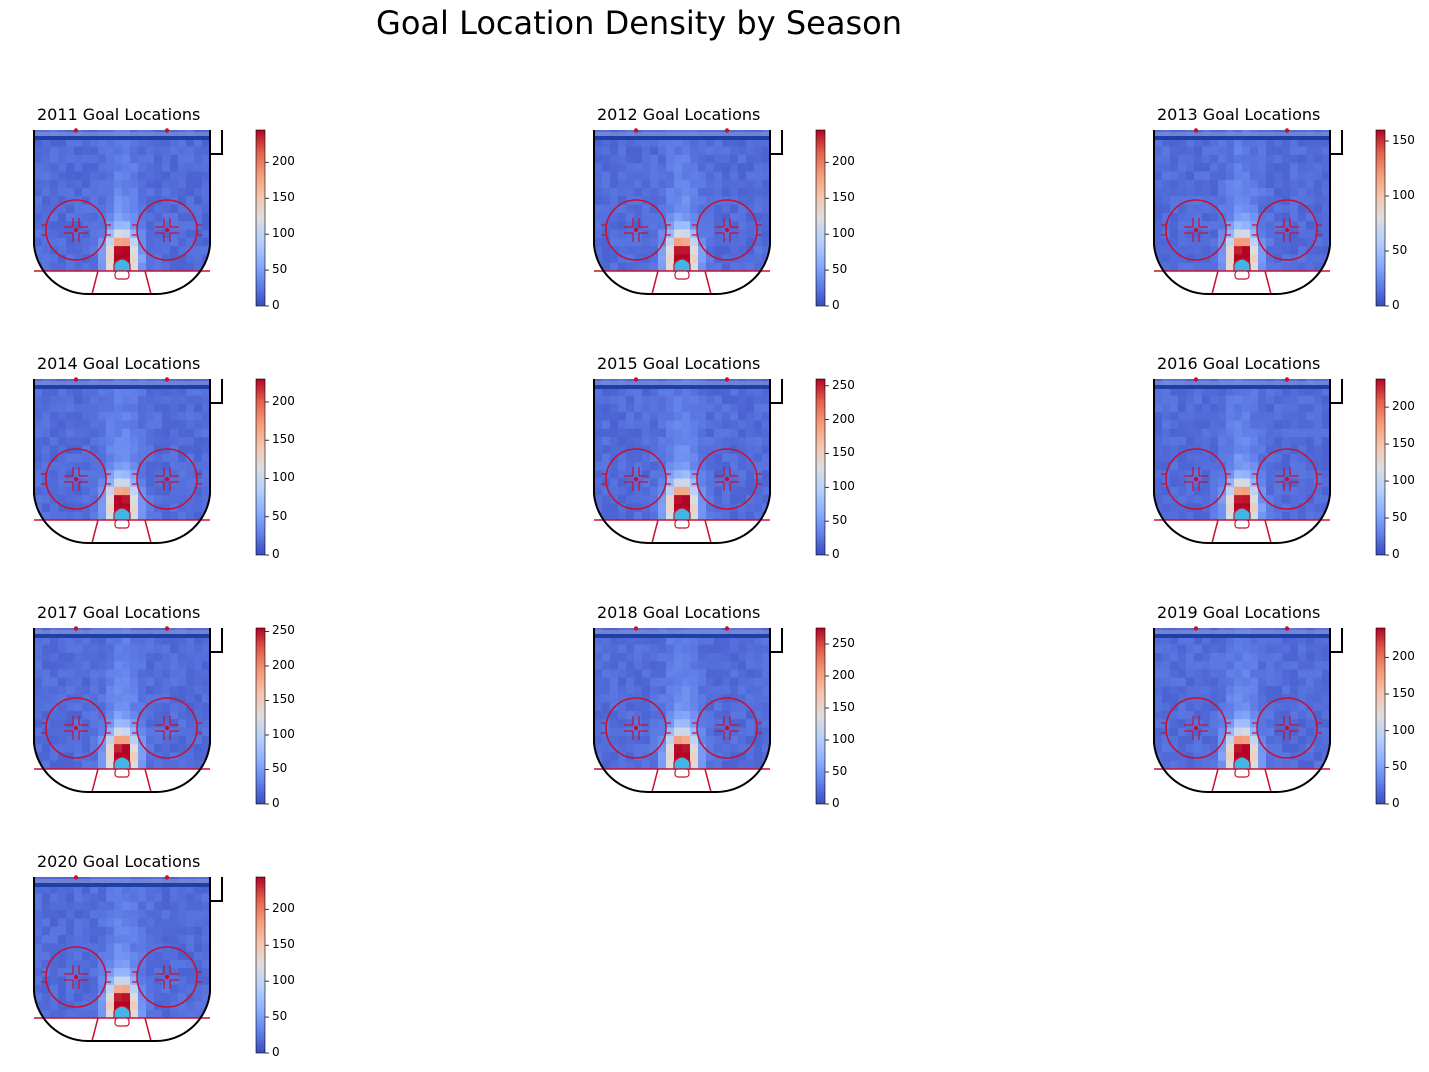 This screenshot has height=1072, width=1429. Describe the element at coordinates (636, 230) in the screenshot. I see `faceoff-circle` at that location.